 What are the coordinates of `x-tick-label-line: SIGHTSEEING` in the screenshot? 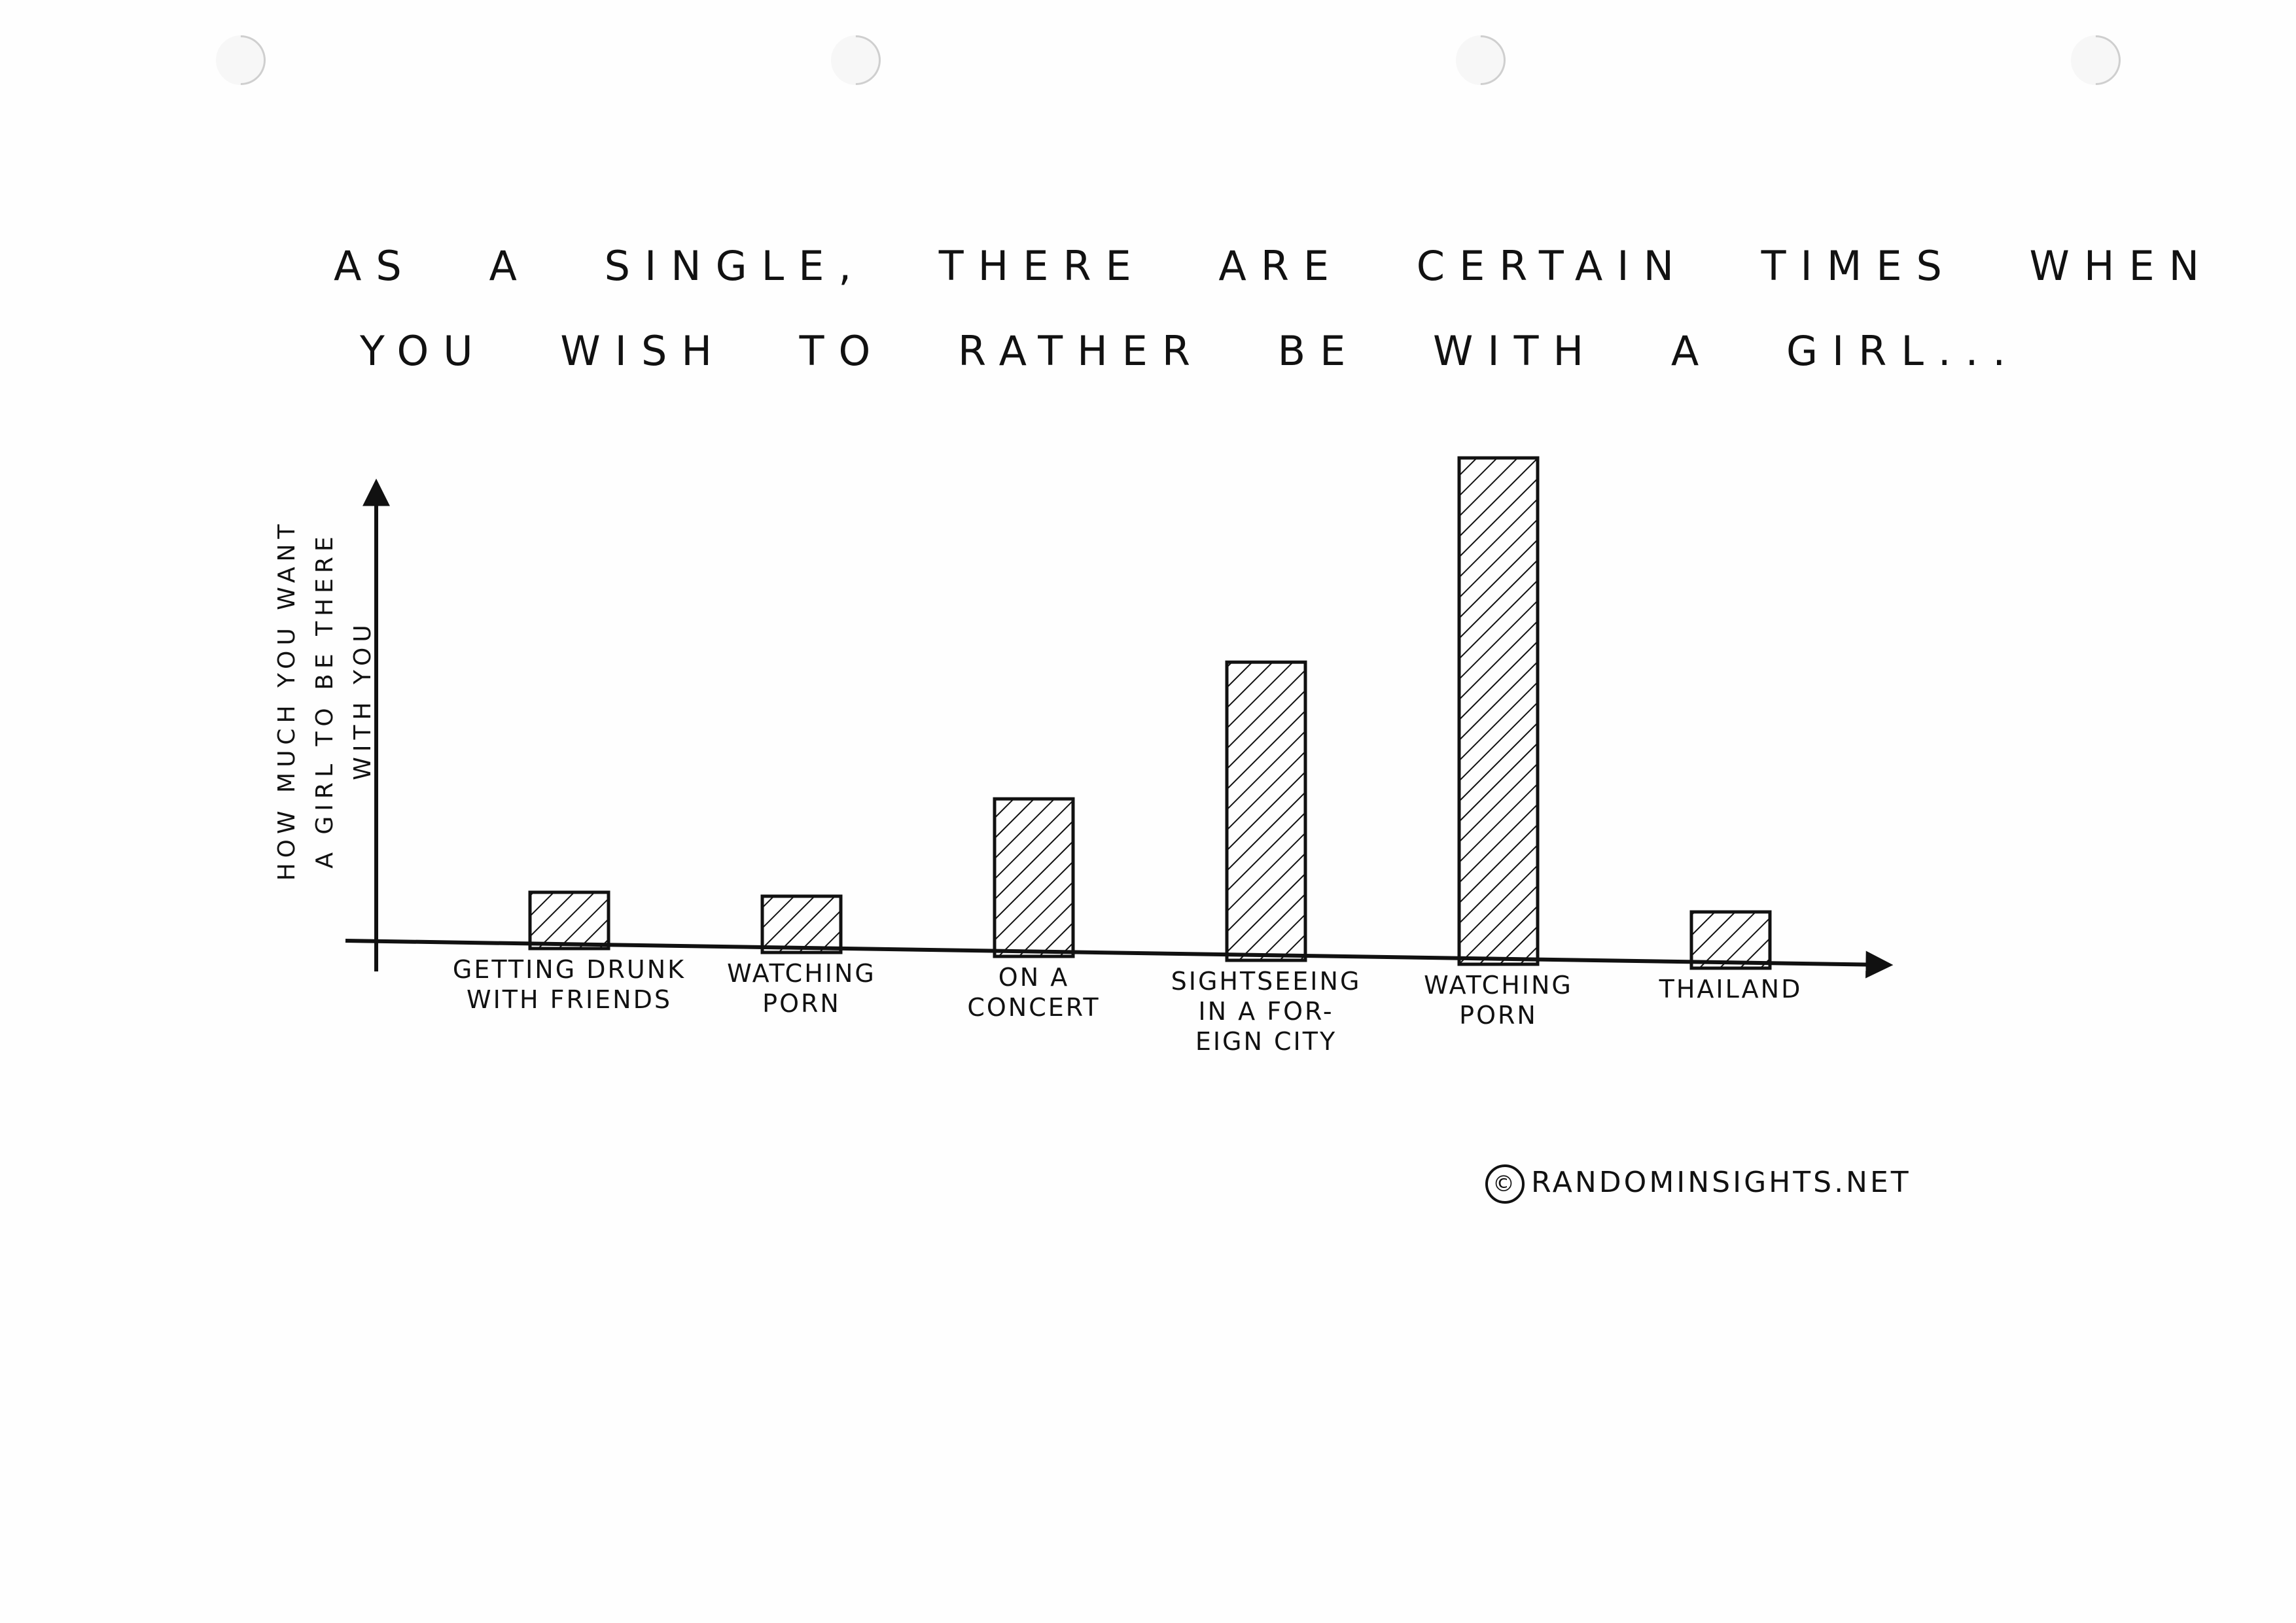 It's located at (1267, 982).